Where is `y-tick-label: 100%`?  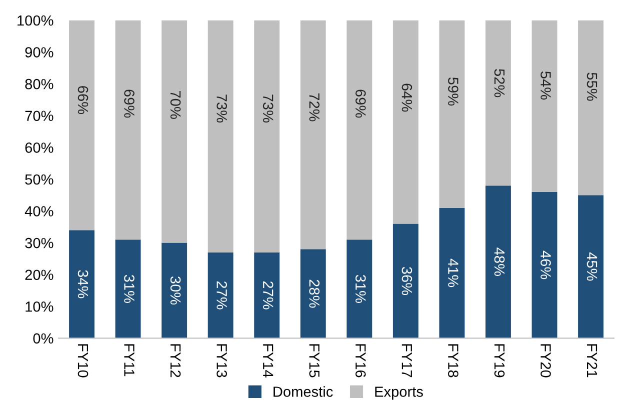
y-tick-label: 100% is located at coordinates (36, 20).